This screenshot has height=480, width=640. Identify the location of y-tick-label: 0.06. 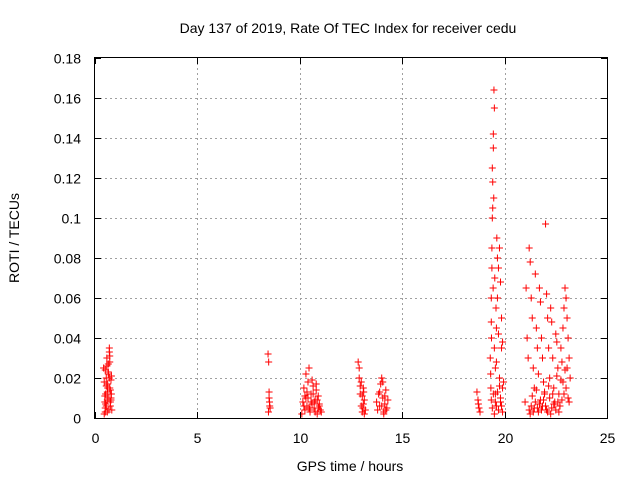
(67, 299).